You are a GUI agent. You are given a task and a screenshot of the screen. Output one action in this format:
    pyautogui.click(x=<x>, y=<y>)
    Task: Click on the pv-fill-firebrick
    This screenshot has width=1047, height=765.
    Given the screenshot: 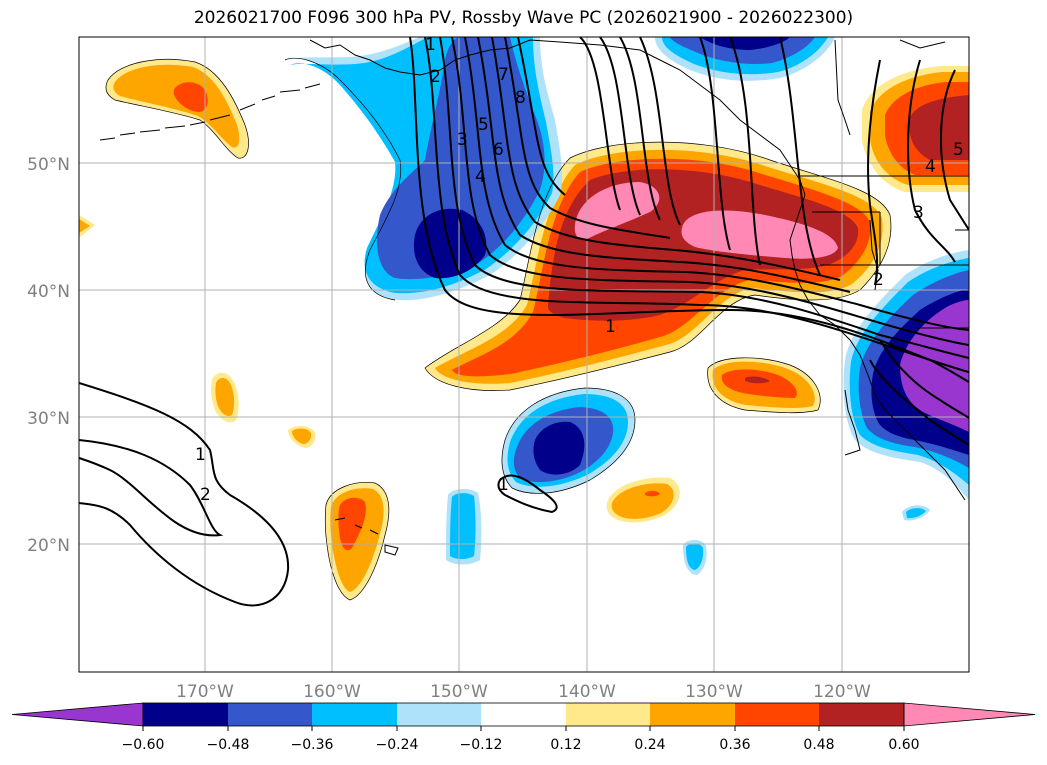 What is the action you would take?
    pyautogui.click(x=757, y=380)
    